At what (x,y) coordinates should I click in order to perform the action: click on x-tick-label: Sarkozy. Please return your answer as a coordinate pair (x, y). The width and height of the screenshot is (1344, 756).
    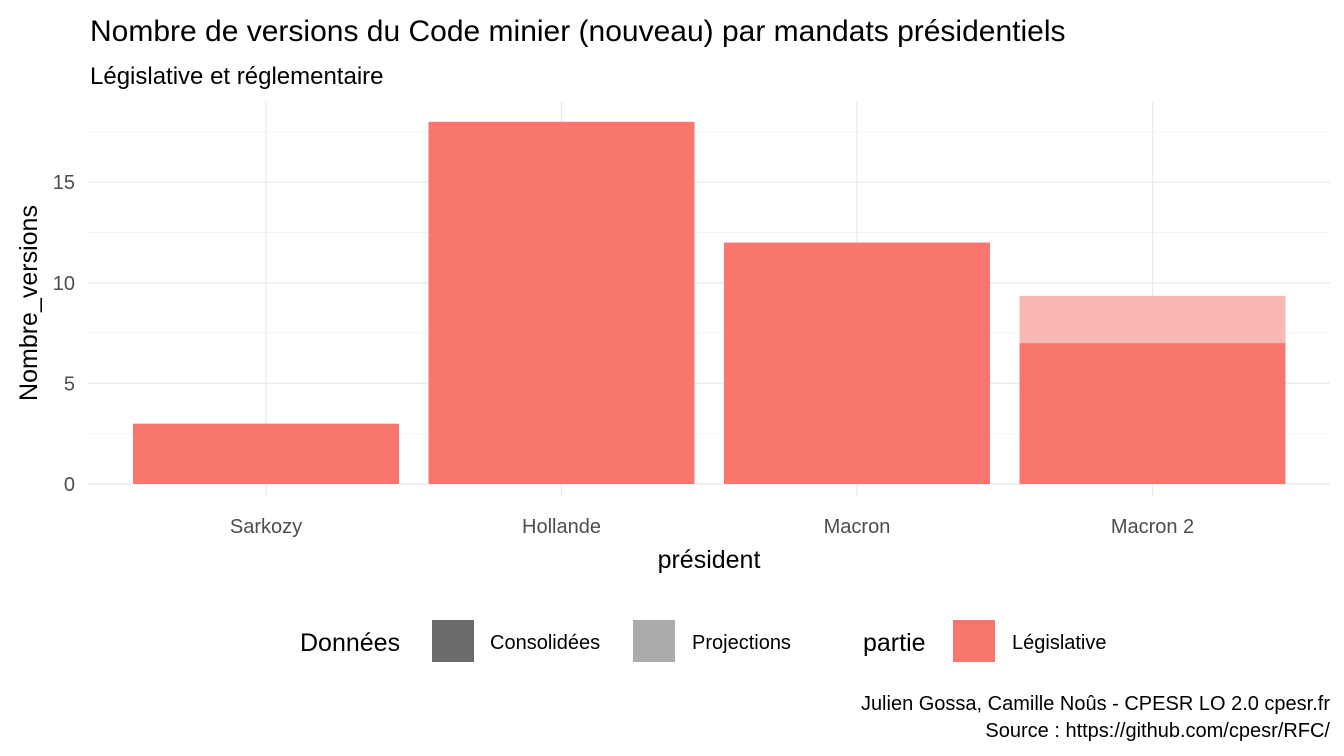
    Looking at the image, I should click on (266, 527).